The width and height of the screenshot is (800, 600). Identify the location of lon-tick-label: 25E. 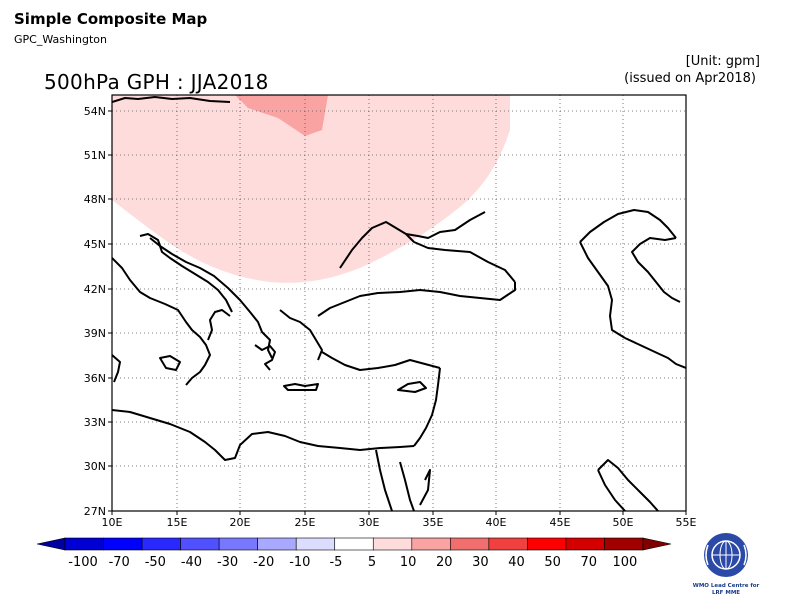
(305, 522).